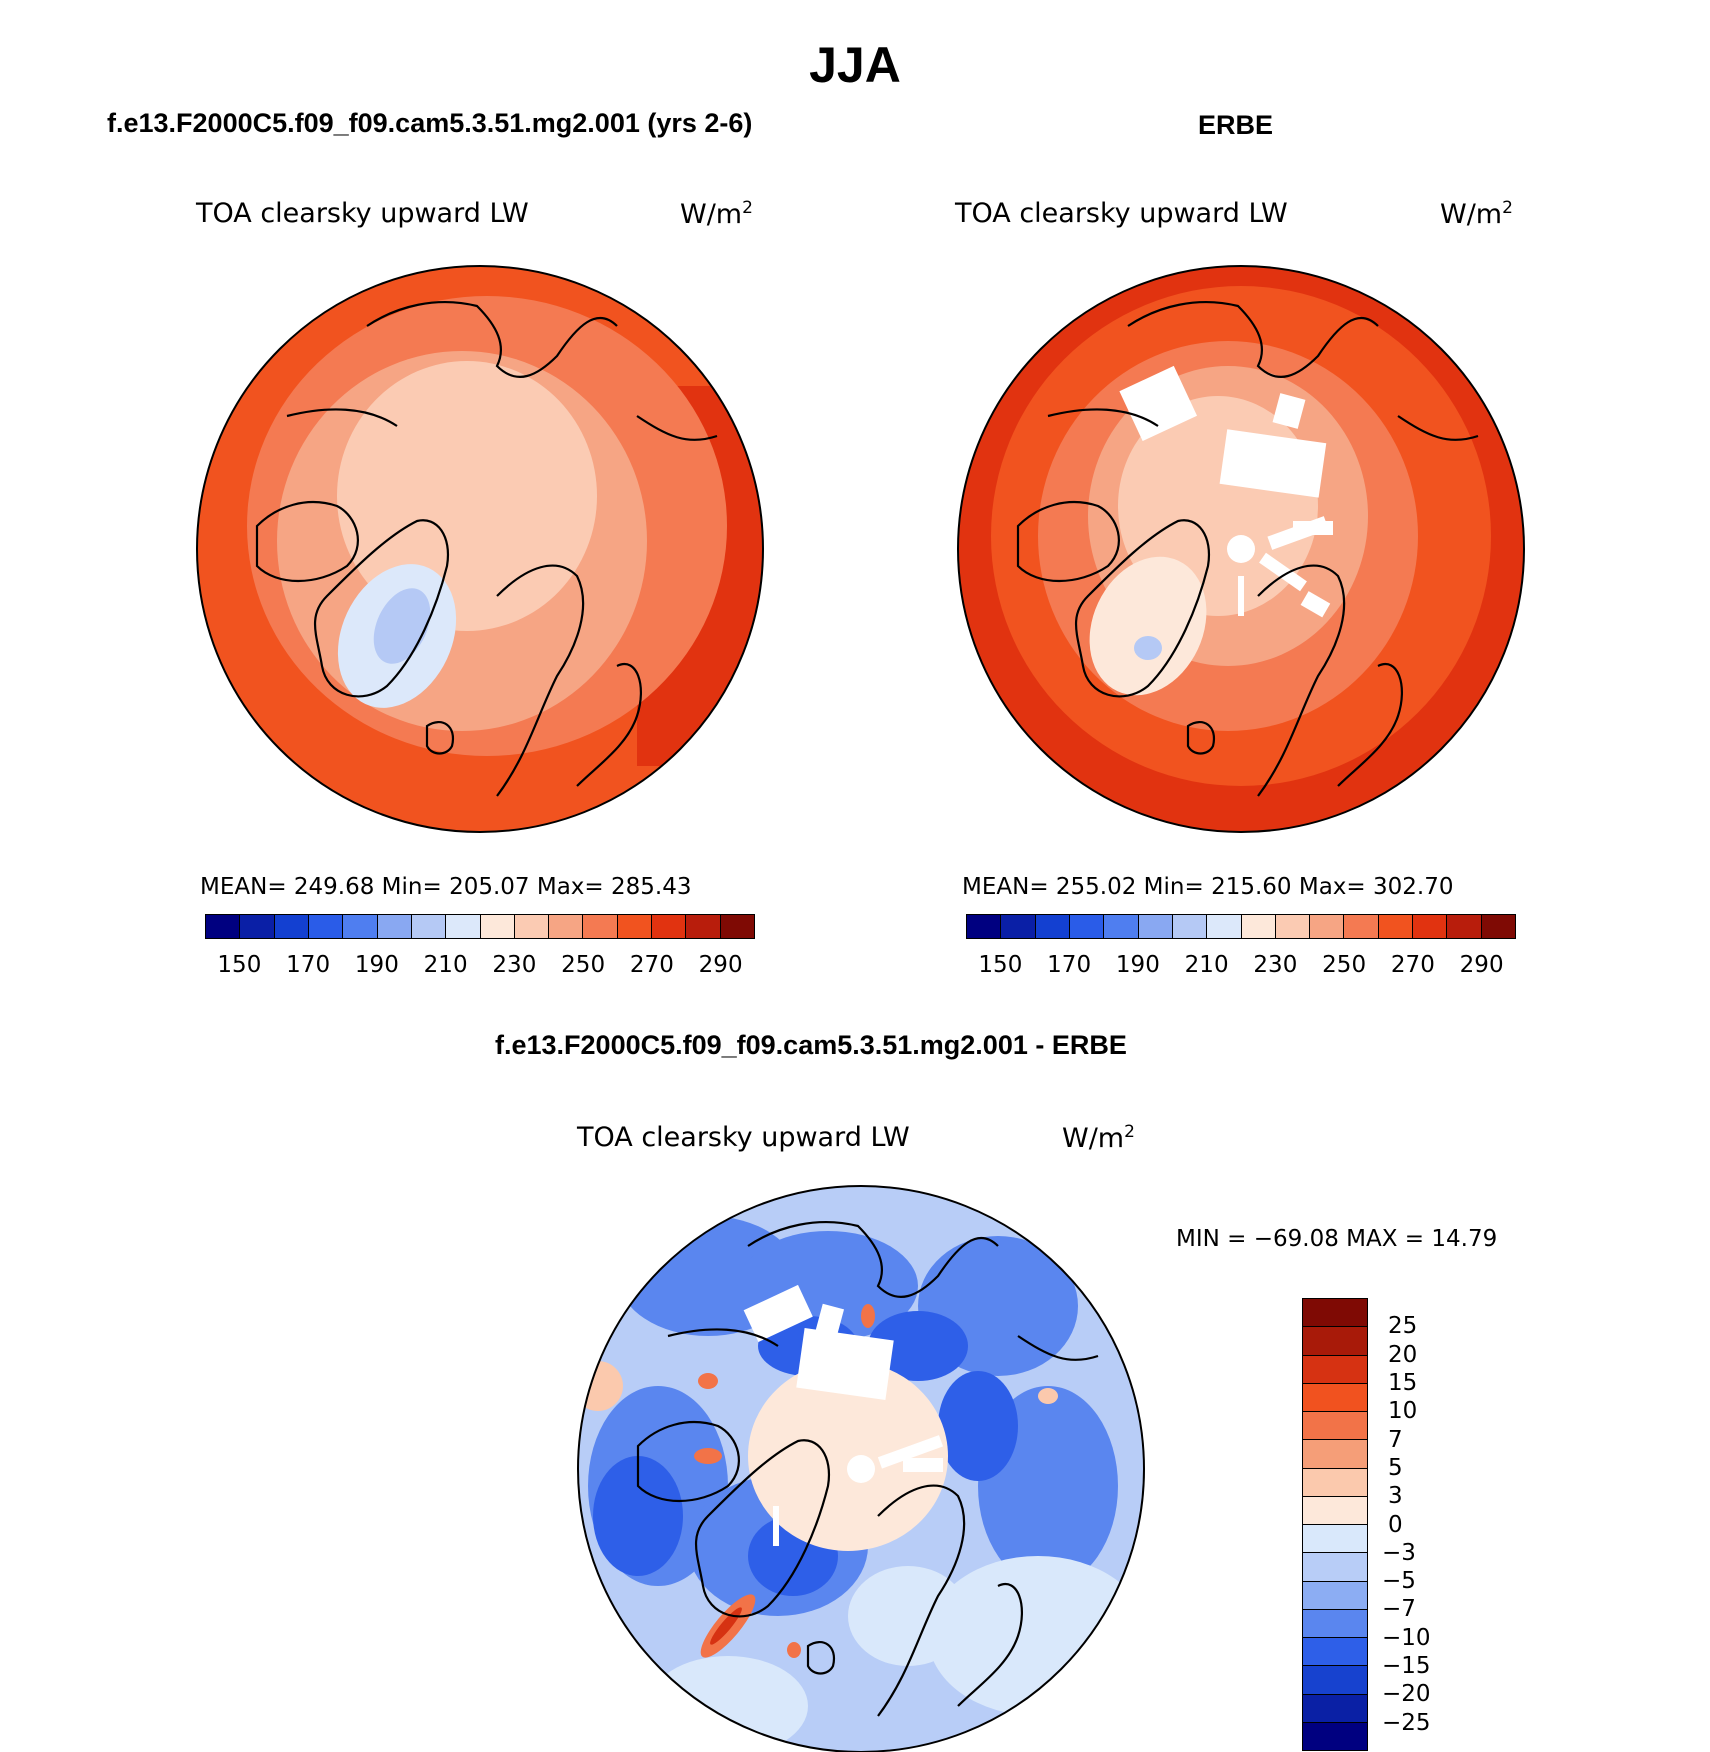 This screenshot has width=1710, height=1752. Describe the element at coordinates (1337, 1239) in the screenshot. I see `diff-minmax: MIN = −69.08 MAX = 14.79` at that location.